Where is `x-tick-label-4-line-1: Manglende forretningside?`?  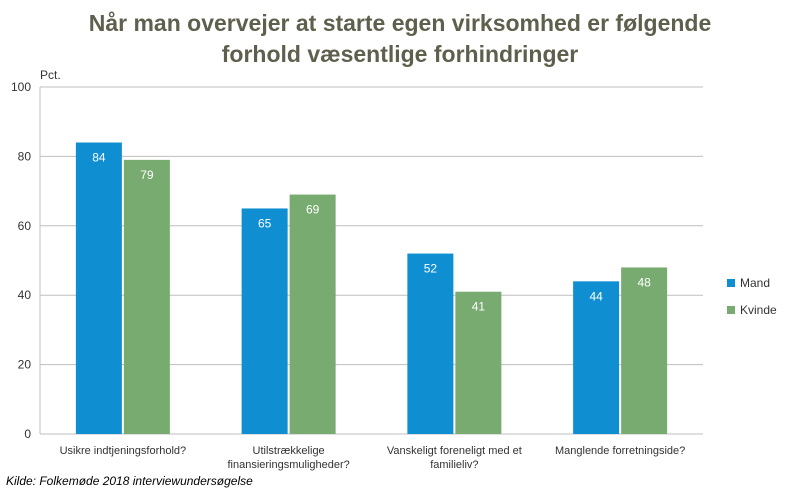
x-tick-label-4-line-1: Manglende forretningside? is located at coordinates (620, 451).